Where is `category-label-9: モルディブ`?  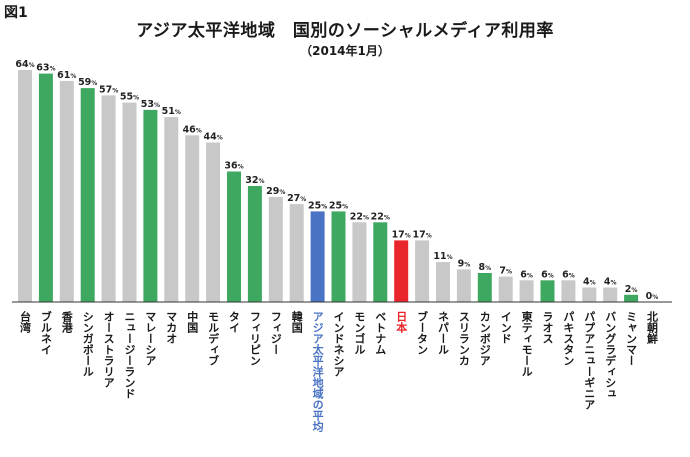
category-label-9: モルディブ is located at coordinates (213, 338).